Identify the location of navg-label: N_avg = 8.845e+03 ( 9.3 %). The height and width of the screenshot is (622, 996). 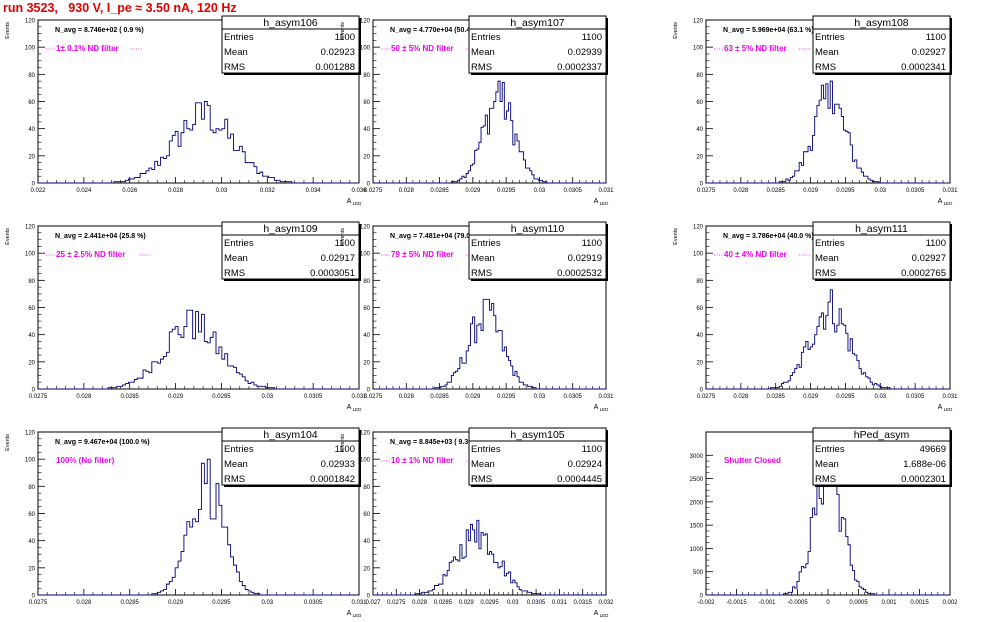
(434, 442).